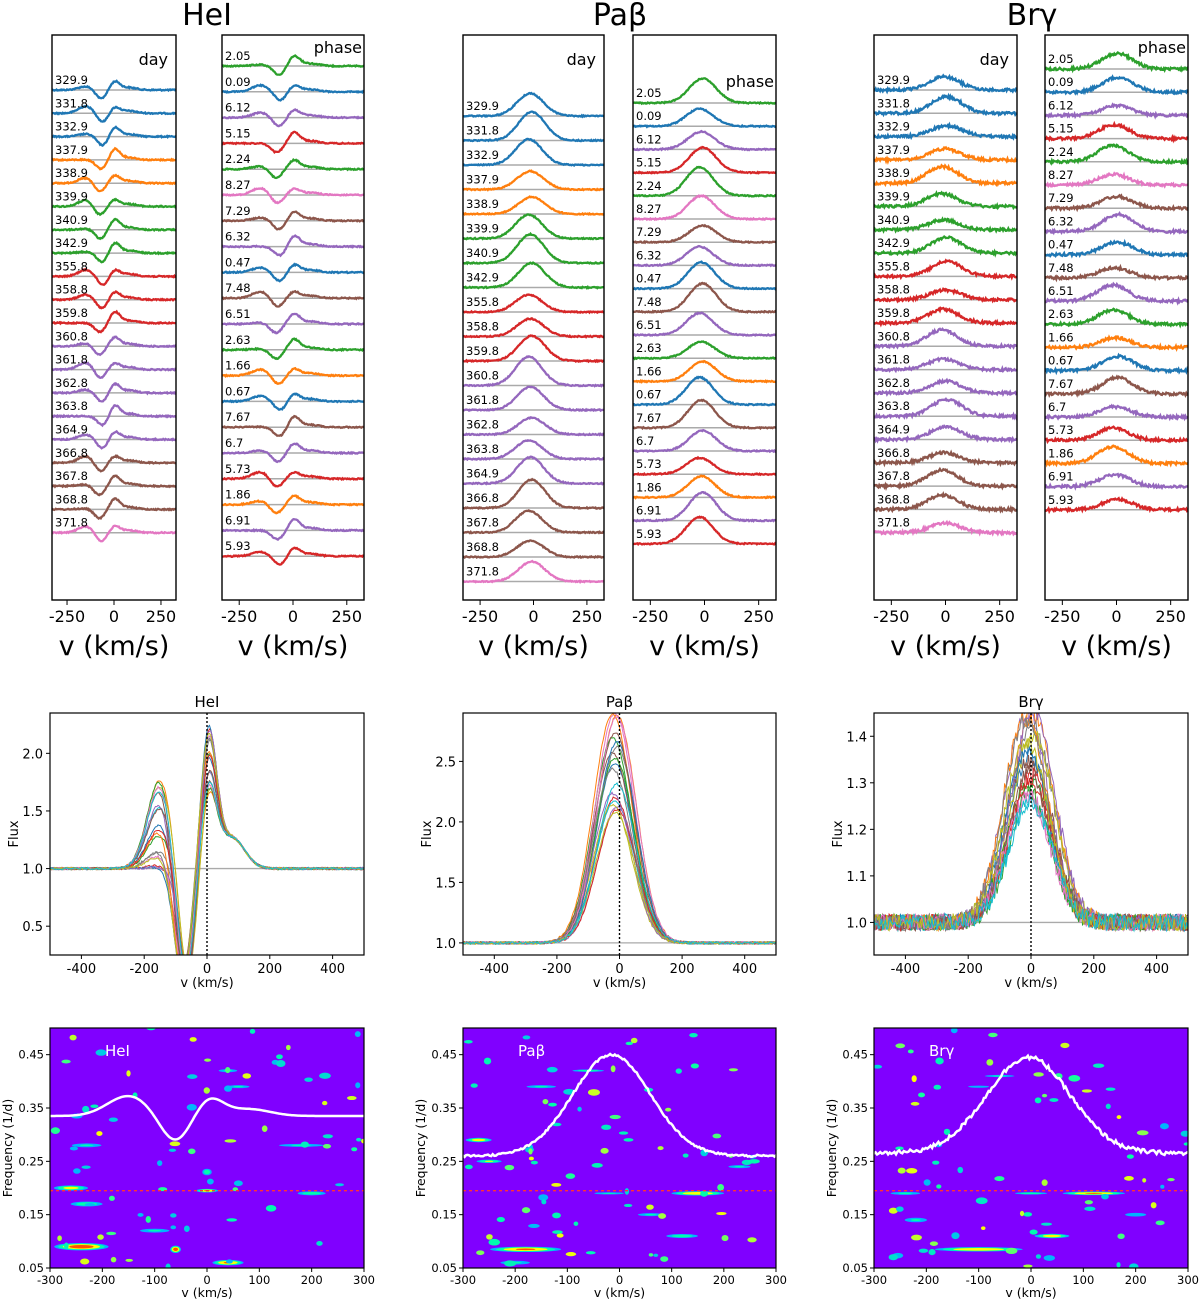 This screenshot has height=1300, width=1200. What do you see at coordinates (619, 1148) in the screenshot?
I see `periodogram-background` at bounding box center [619, 1148].